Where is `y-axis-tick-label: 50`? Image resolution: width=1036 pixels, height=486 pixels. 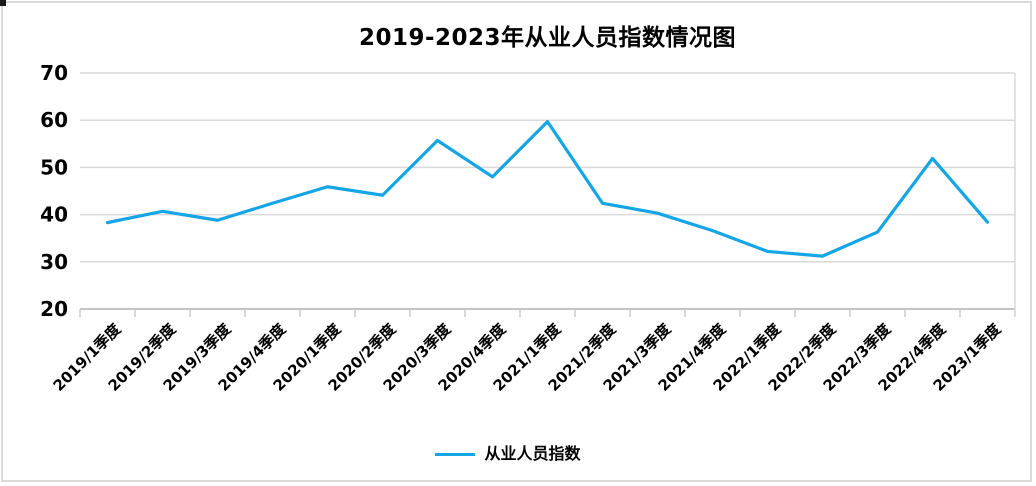
y-axis-tick-label: 50 is located at coordinates (54, 167).